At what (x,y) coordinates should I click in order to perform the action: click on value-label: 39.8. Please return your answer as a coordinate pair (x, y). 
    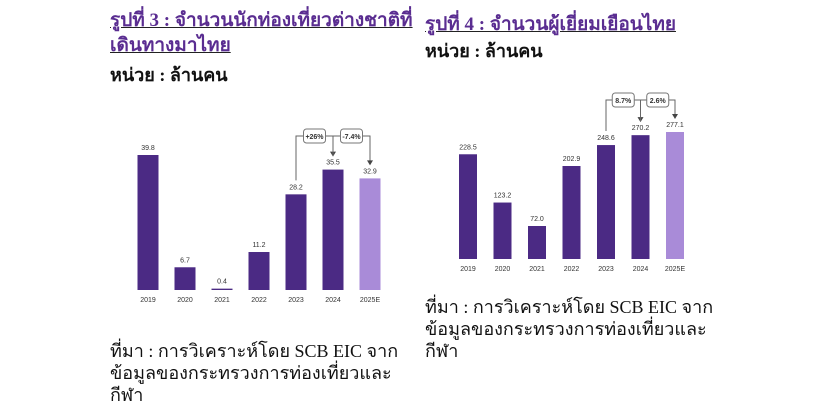
    Looking at the image, I should click on (148, 148).